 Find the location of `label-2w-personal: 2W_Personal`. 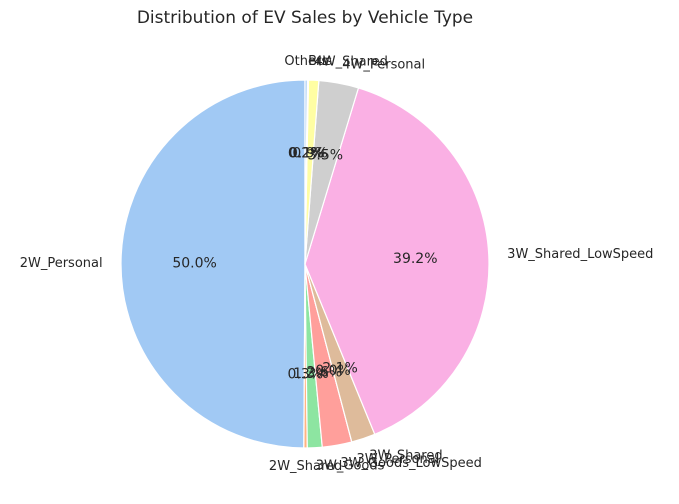

label-2w-personal: 2W_Personal is located at coordinates (61, 263).